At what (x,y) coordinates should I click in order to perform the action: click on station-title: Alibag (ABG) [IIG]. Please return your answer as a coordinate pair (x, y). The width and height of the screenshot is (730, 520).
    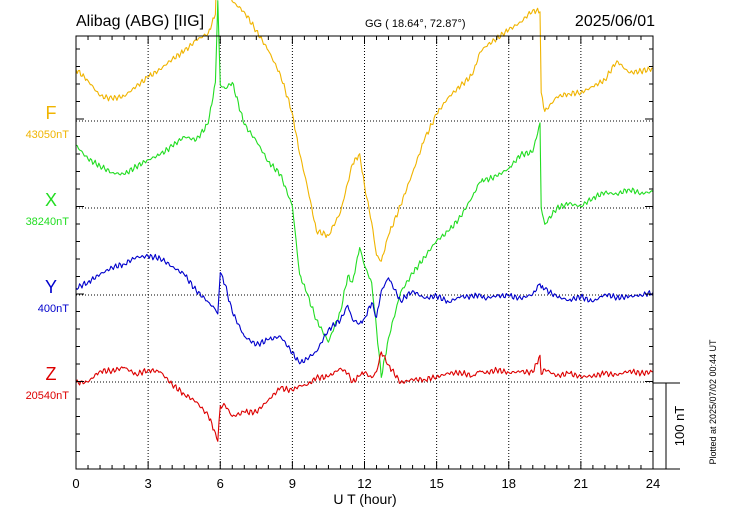
    Looking at the image, I should click on (140, 21).